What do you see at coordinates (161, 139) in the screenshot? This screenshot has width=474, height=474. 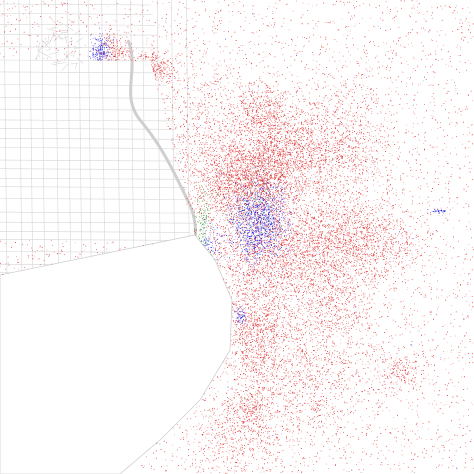 I see `river` at bounding box center [161, 139].